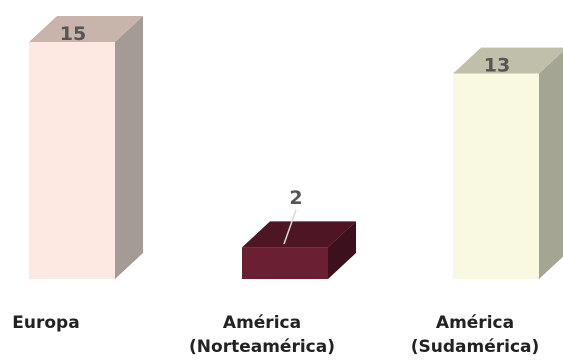  What do you see at coordinates (290, 227) in the screenshot?
I see `data-label-leader` at bounding box center [290, 227].